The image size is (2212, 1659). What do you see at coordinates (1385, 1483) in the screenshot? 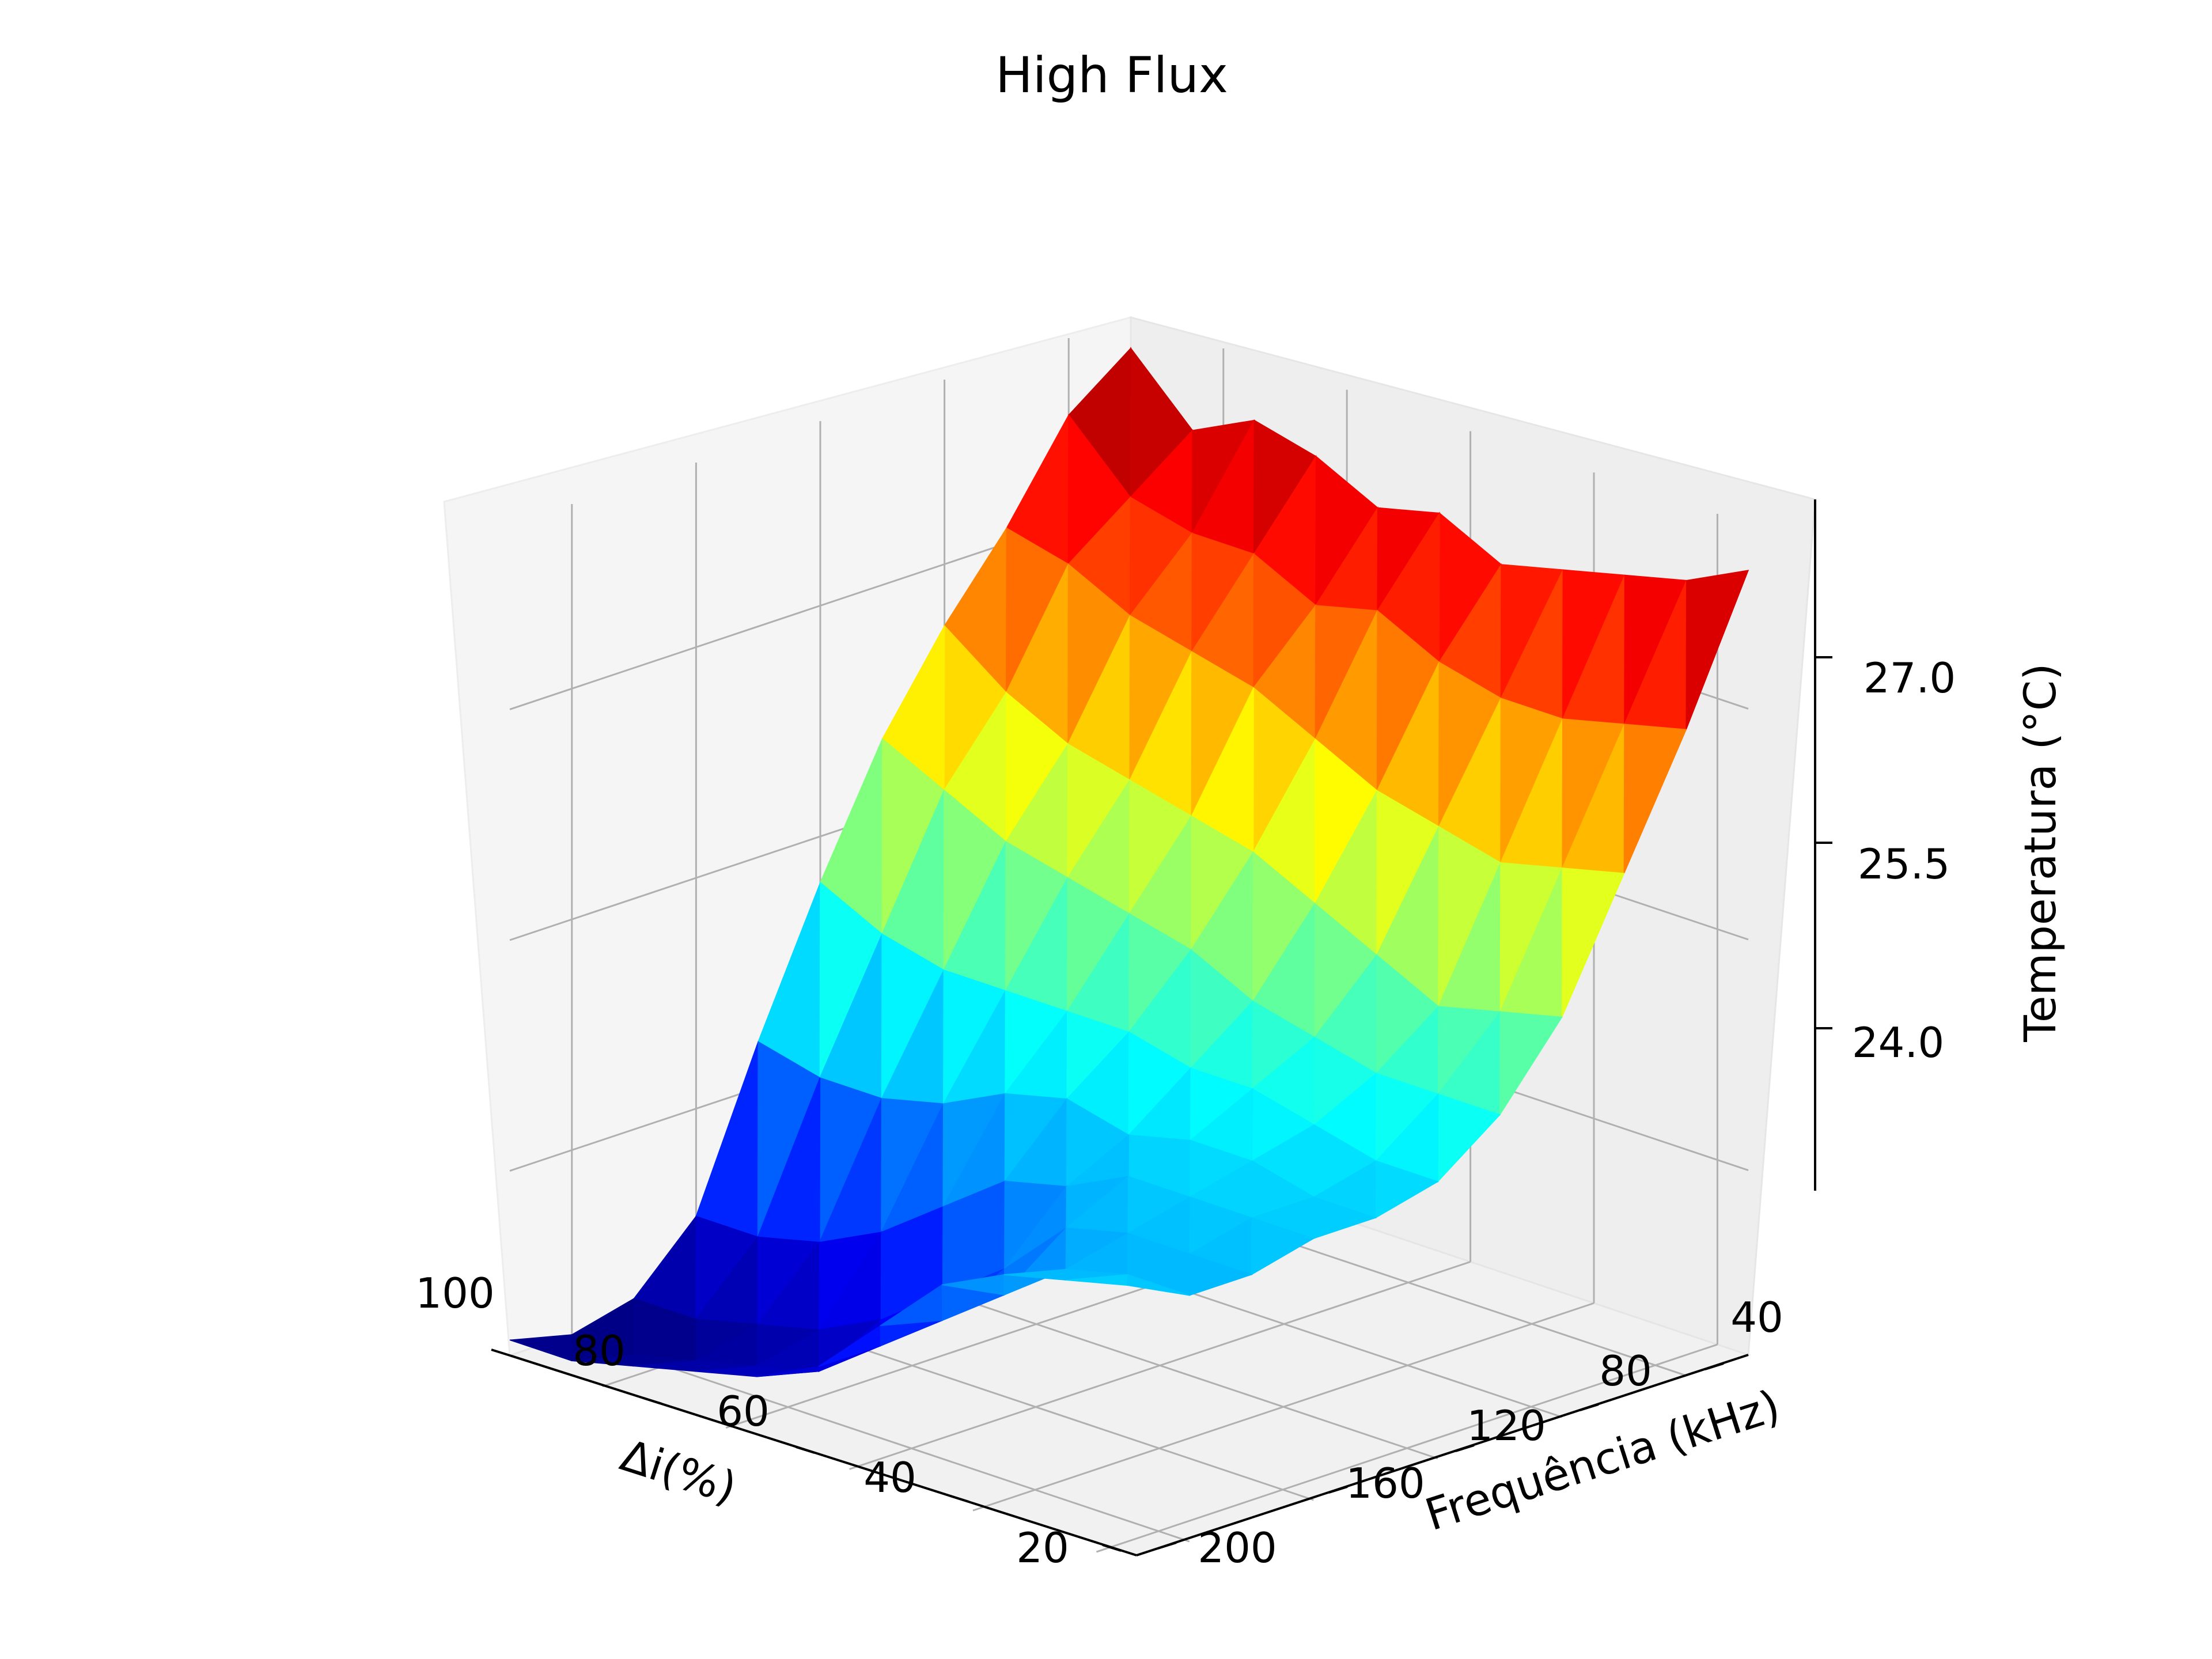
I see `y-tick-label: 160` at bounding box center [1385, 1483].